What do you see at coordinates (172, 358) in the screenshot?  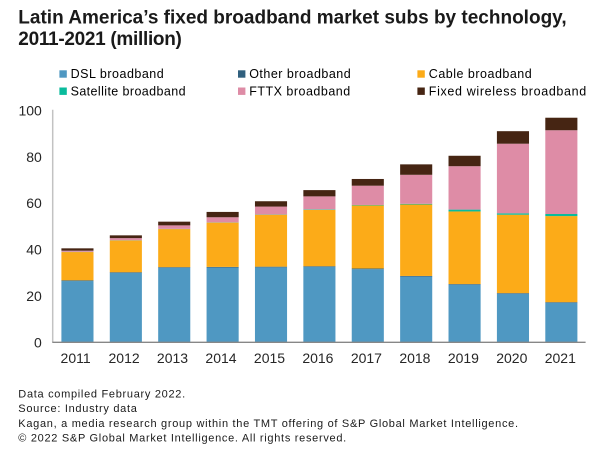 I see `svg-text: 2013` at bounding box center [172, 358].